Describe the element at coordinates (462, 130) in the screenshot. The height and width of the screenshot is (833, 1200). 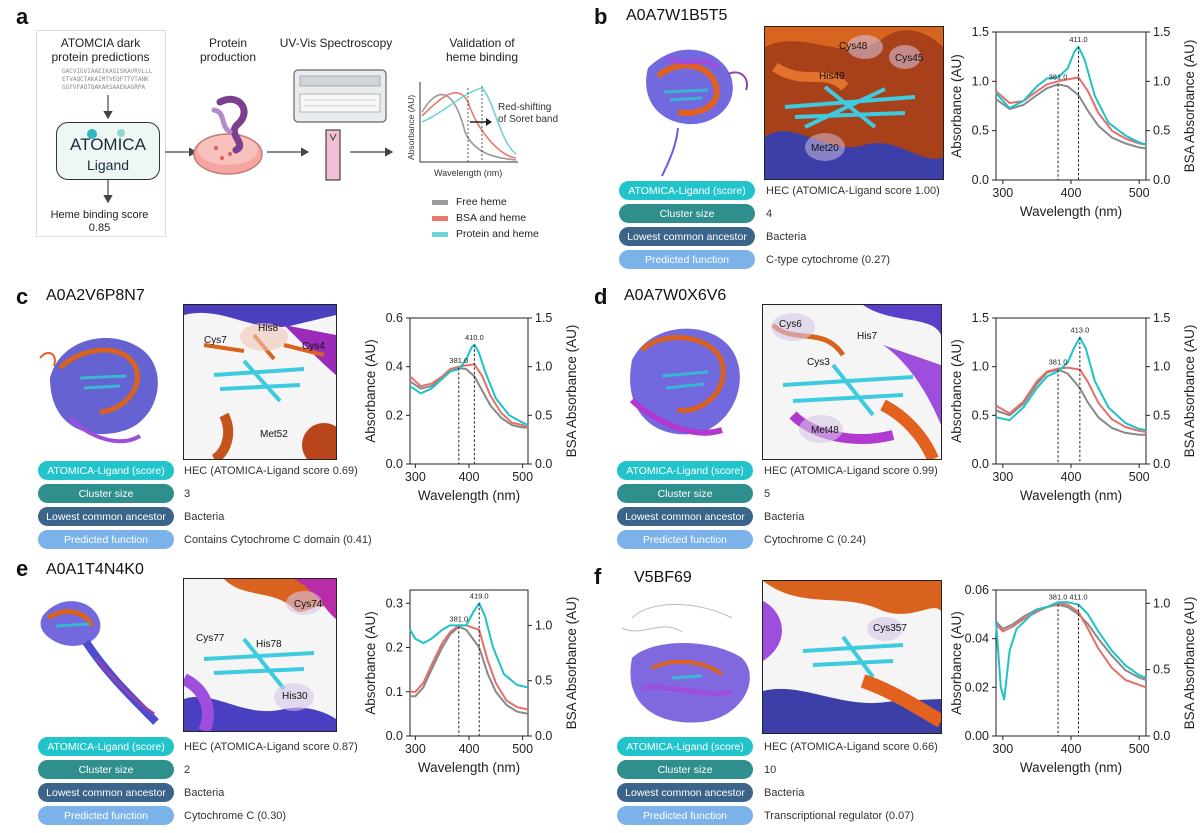
I see `mini-spectrum-plot: Absorbance (AU) Wavelength (nm)` at that location.